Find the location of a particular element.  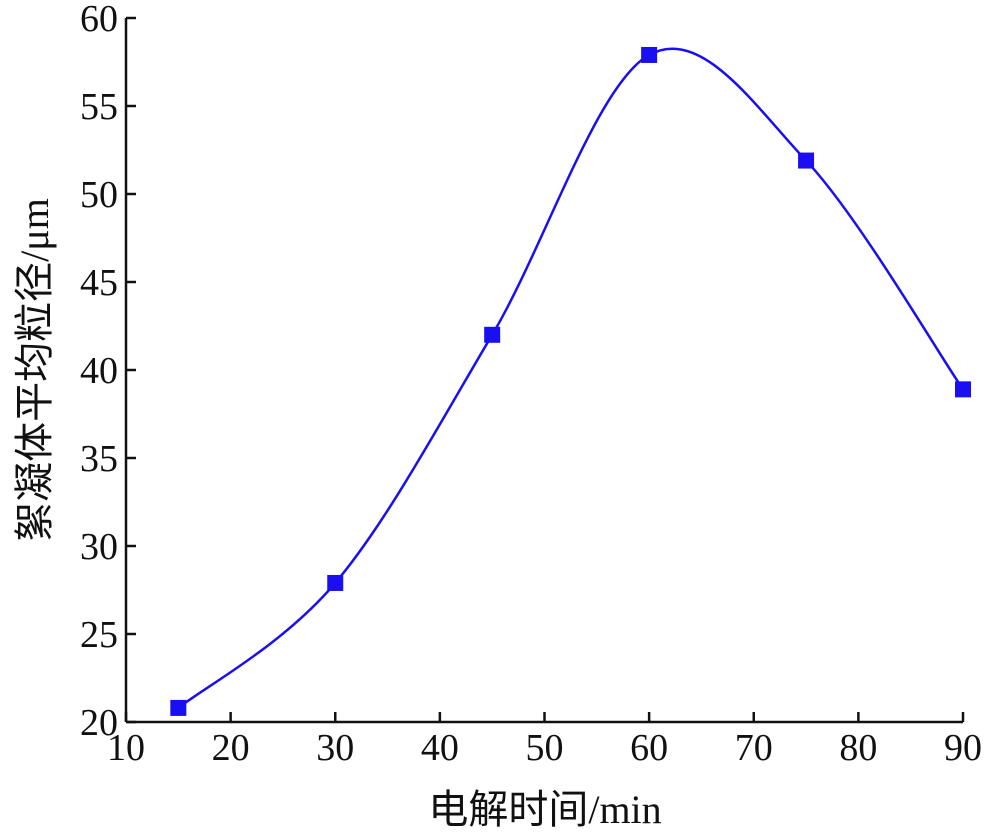

y-tick-label: 35 is located at coordinates (99, 459).